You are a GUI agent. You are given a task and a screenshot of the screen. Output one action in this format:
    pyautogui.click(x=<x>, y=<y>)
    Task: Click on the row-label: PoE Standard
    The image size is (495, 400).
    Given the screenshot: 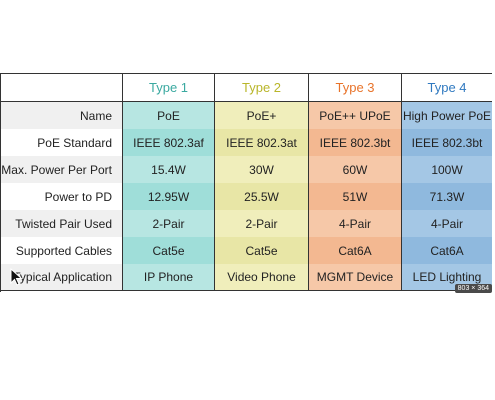 What is the action you would take?
    pyautogui.click(x=61, y=142)
    